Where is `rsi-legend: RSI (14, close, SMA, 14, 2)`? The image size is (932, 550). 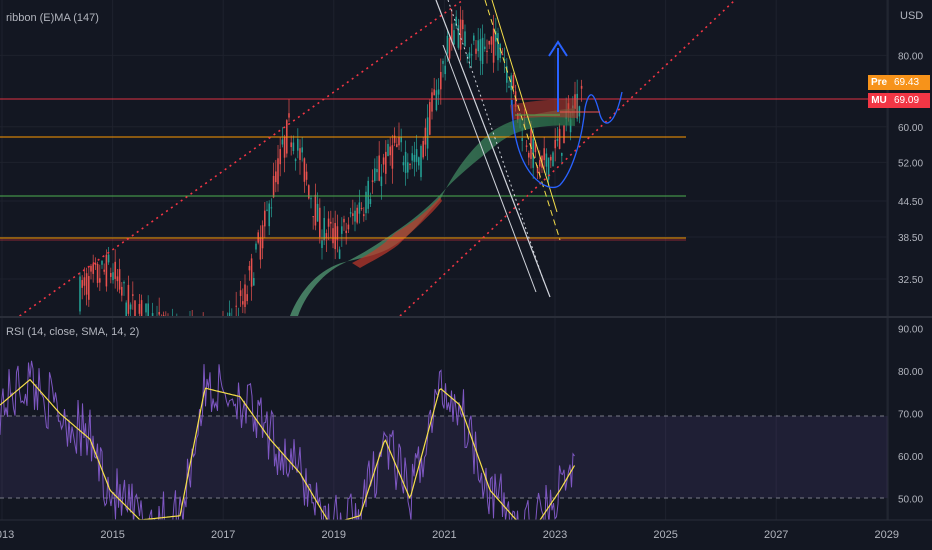 rsi-legend: RSI (14, close, SMA, 14, 2) is located at coordinates (73, 332).